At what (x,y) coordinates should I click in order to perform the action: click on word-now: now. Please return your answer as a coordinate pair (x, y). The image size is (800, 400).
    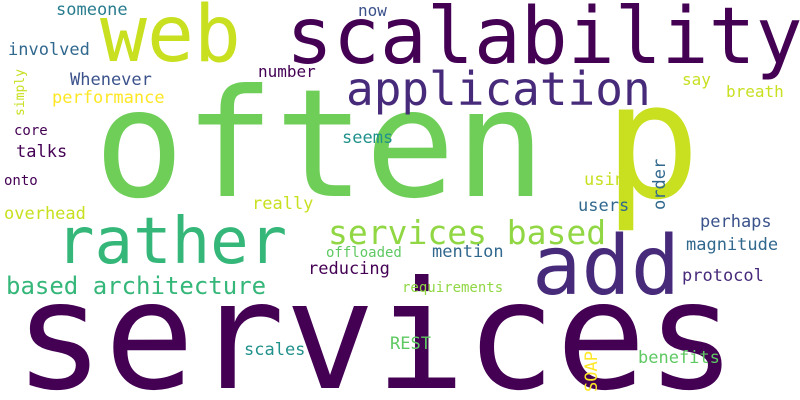
    Looking at the image, I should click on (372, 10).